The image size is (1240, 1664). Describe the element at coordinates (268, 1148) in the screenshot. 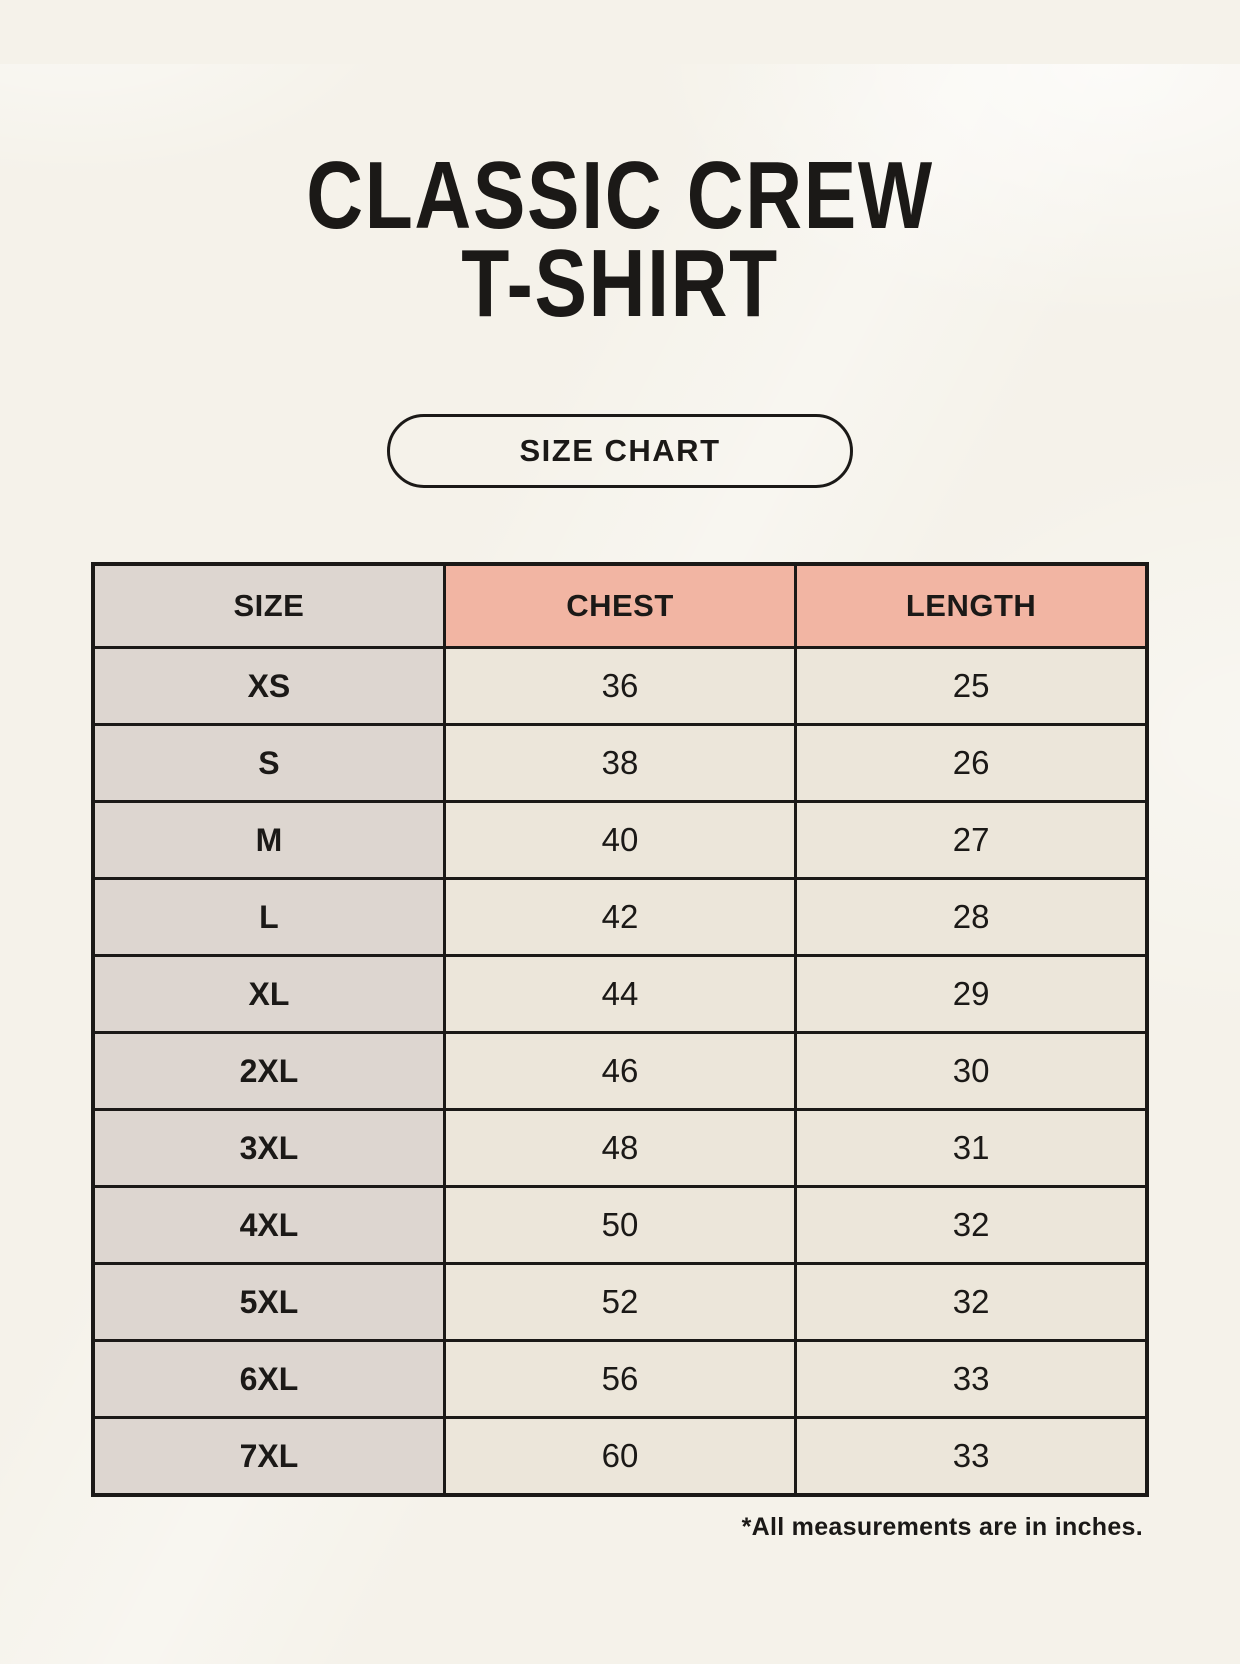

I see `size-label: 3XL` at that location.